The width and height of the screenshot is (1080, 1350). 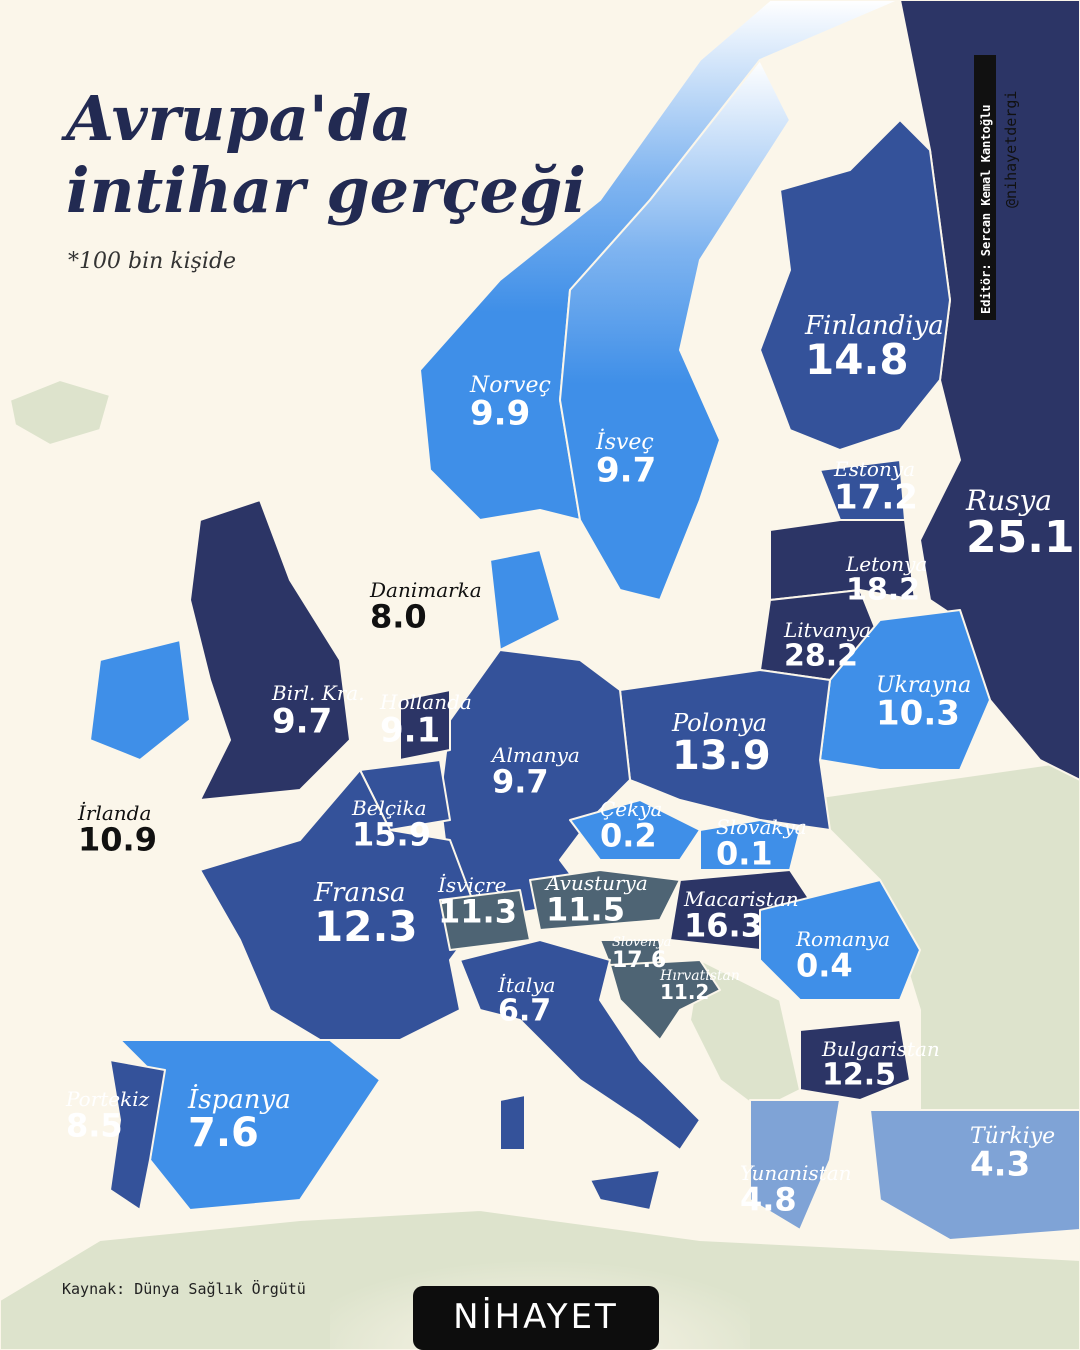 I want to click on country-name: Slovenya, so click(x=641, y=942).